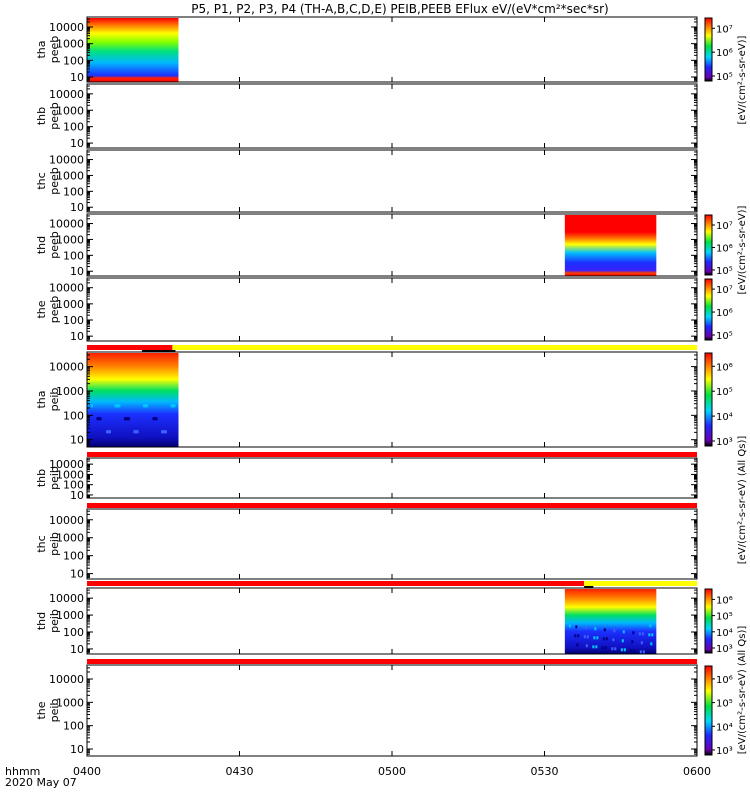  What do you see at coordinates (384, 710) in the screenshot?
I see `panel-the-peib: 10 100 1000 10000 the peib 10³ 10⁴ 10⁵ 10⁶` at bounding box center [384, 710].